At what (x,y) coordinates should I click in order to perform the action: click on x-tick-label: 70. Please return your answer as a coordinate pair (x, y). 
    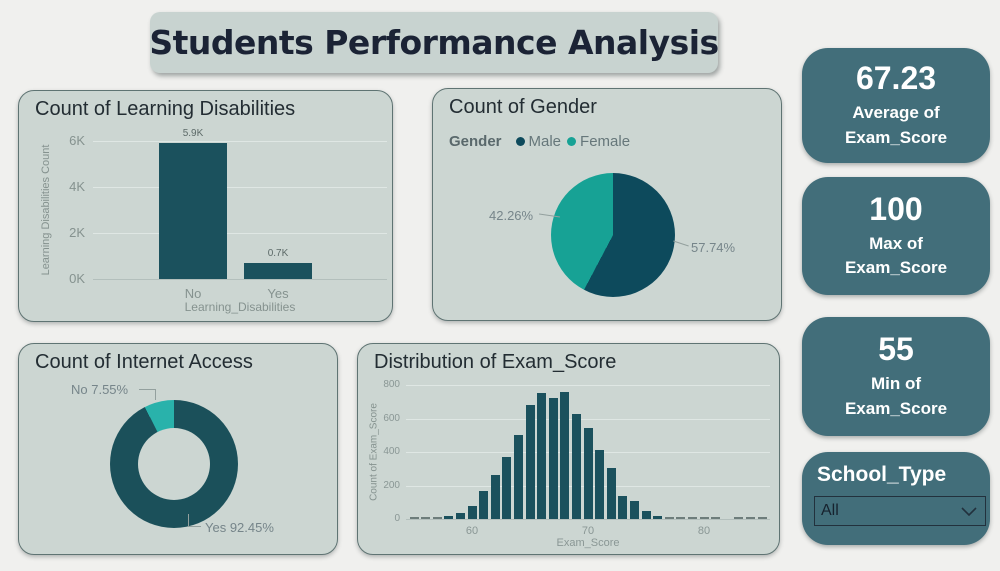
    Looking at the image, I should click on (588, 531).